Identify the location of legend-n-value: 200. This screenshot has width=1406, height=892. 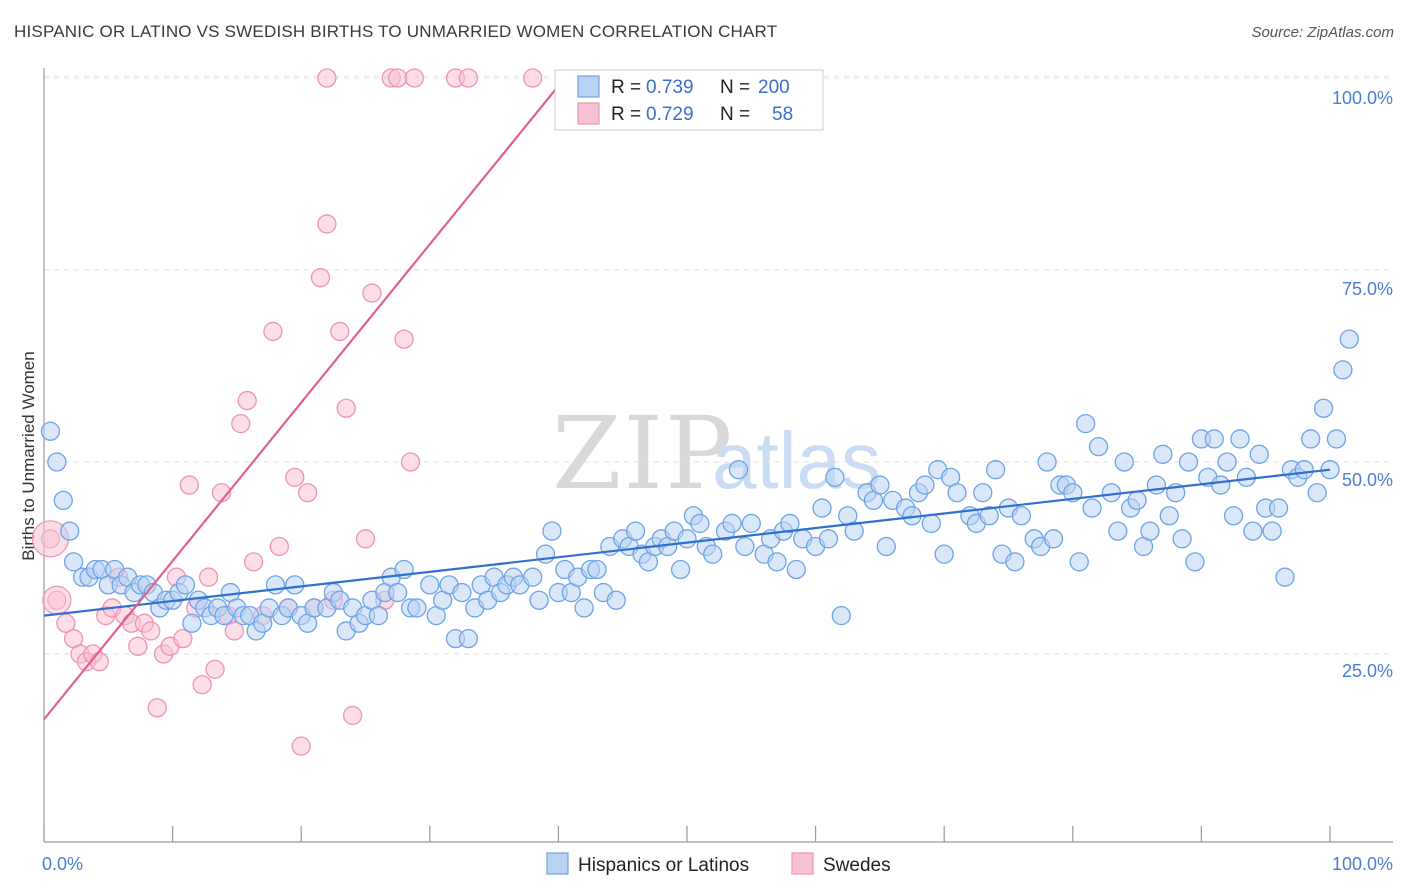
(774, 87).